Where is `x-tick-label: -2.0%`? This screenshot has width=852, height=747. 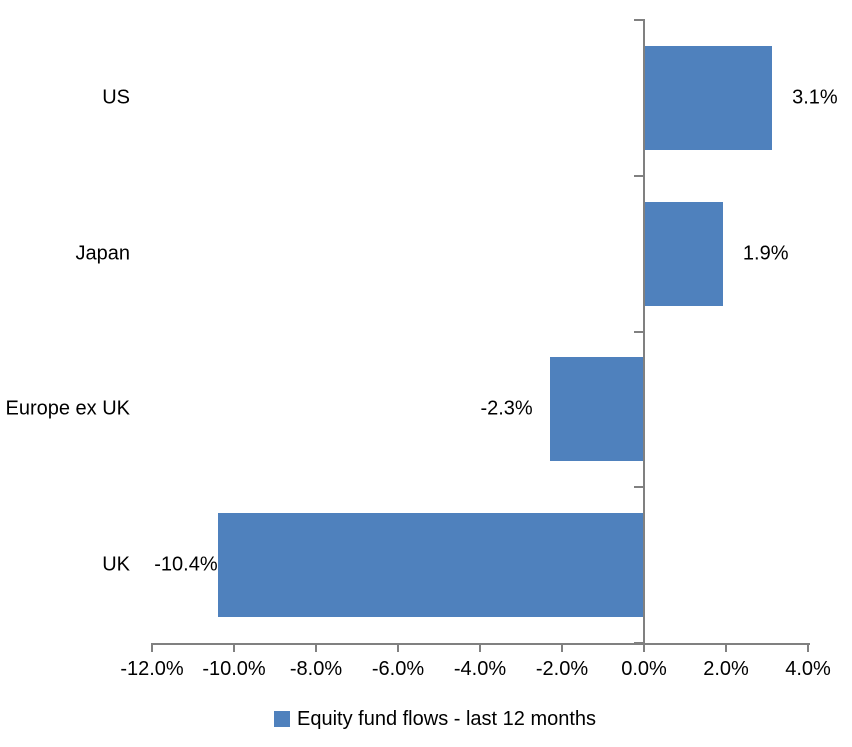
x-tick-label: -2.0% is located at coordinates (562, 669).